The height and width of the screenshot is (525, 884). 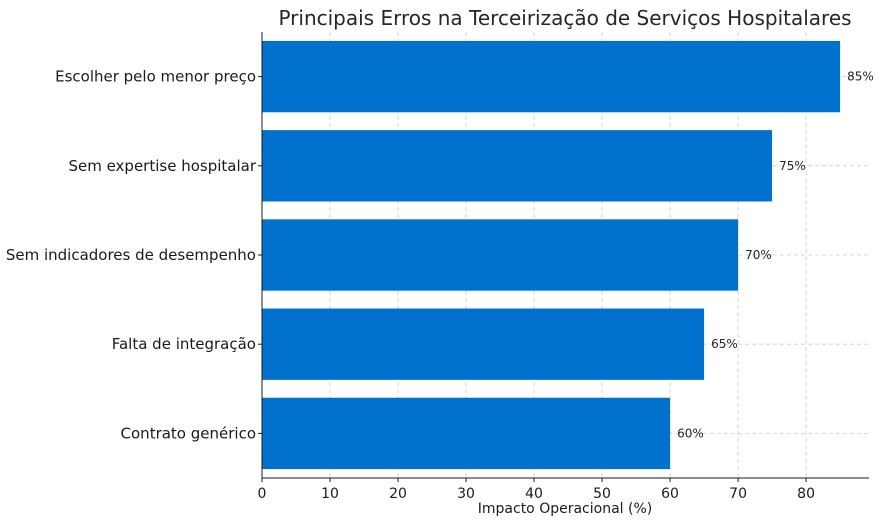 I want to click on category-label: Falta de integração, so click(x=184, y=344).